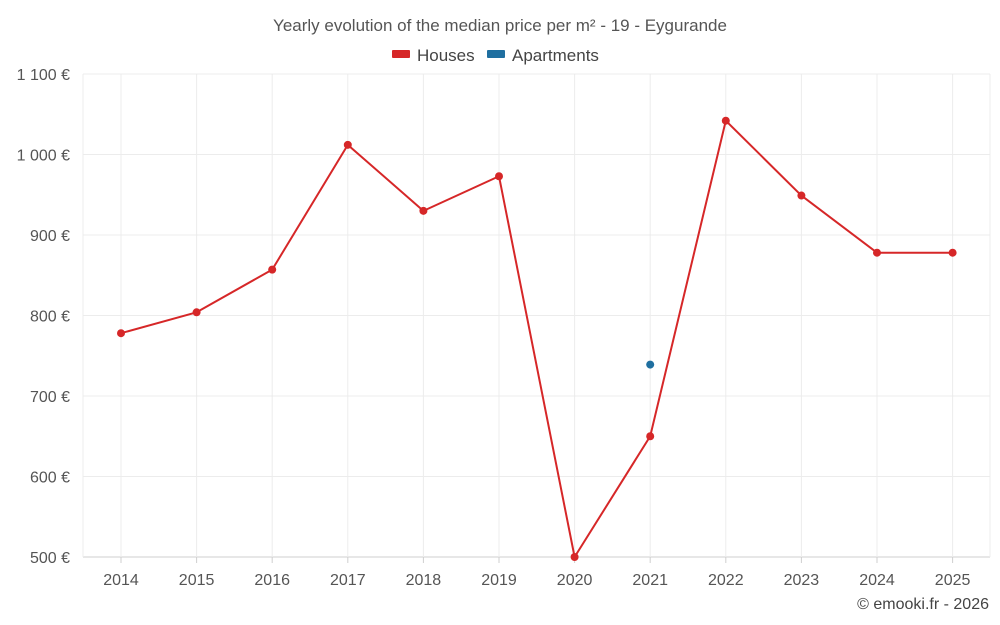  What do you see at coordinates (50, 317) in the screenshot?
I see `y-tick-label: 800 €` at bounding box center [50, 317].